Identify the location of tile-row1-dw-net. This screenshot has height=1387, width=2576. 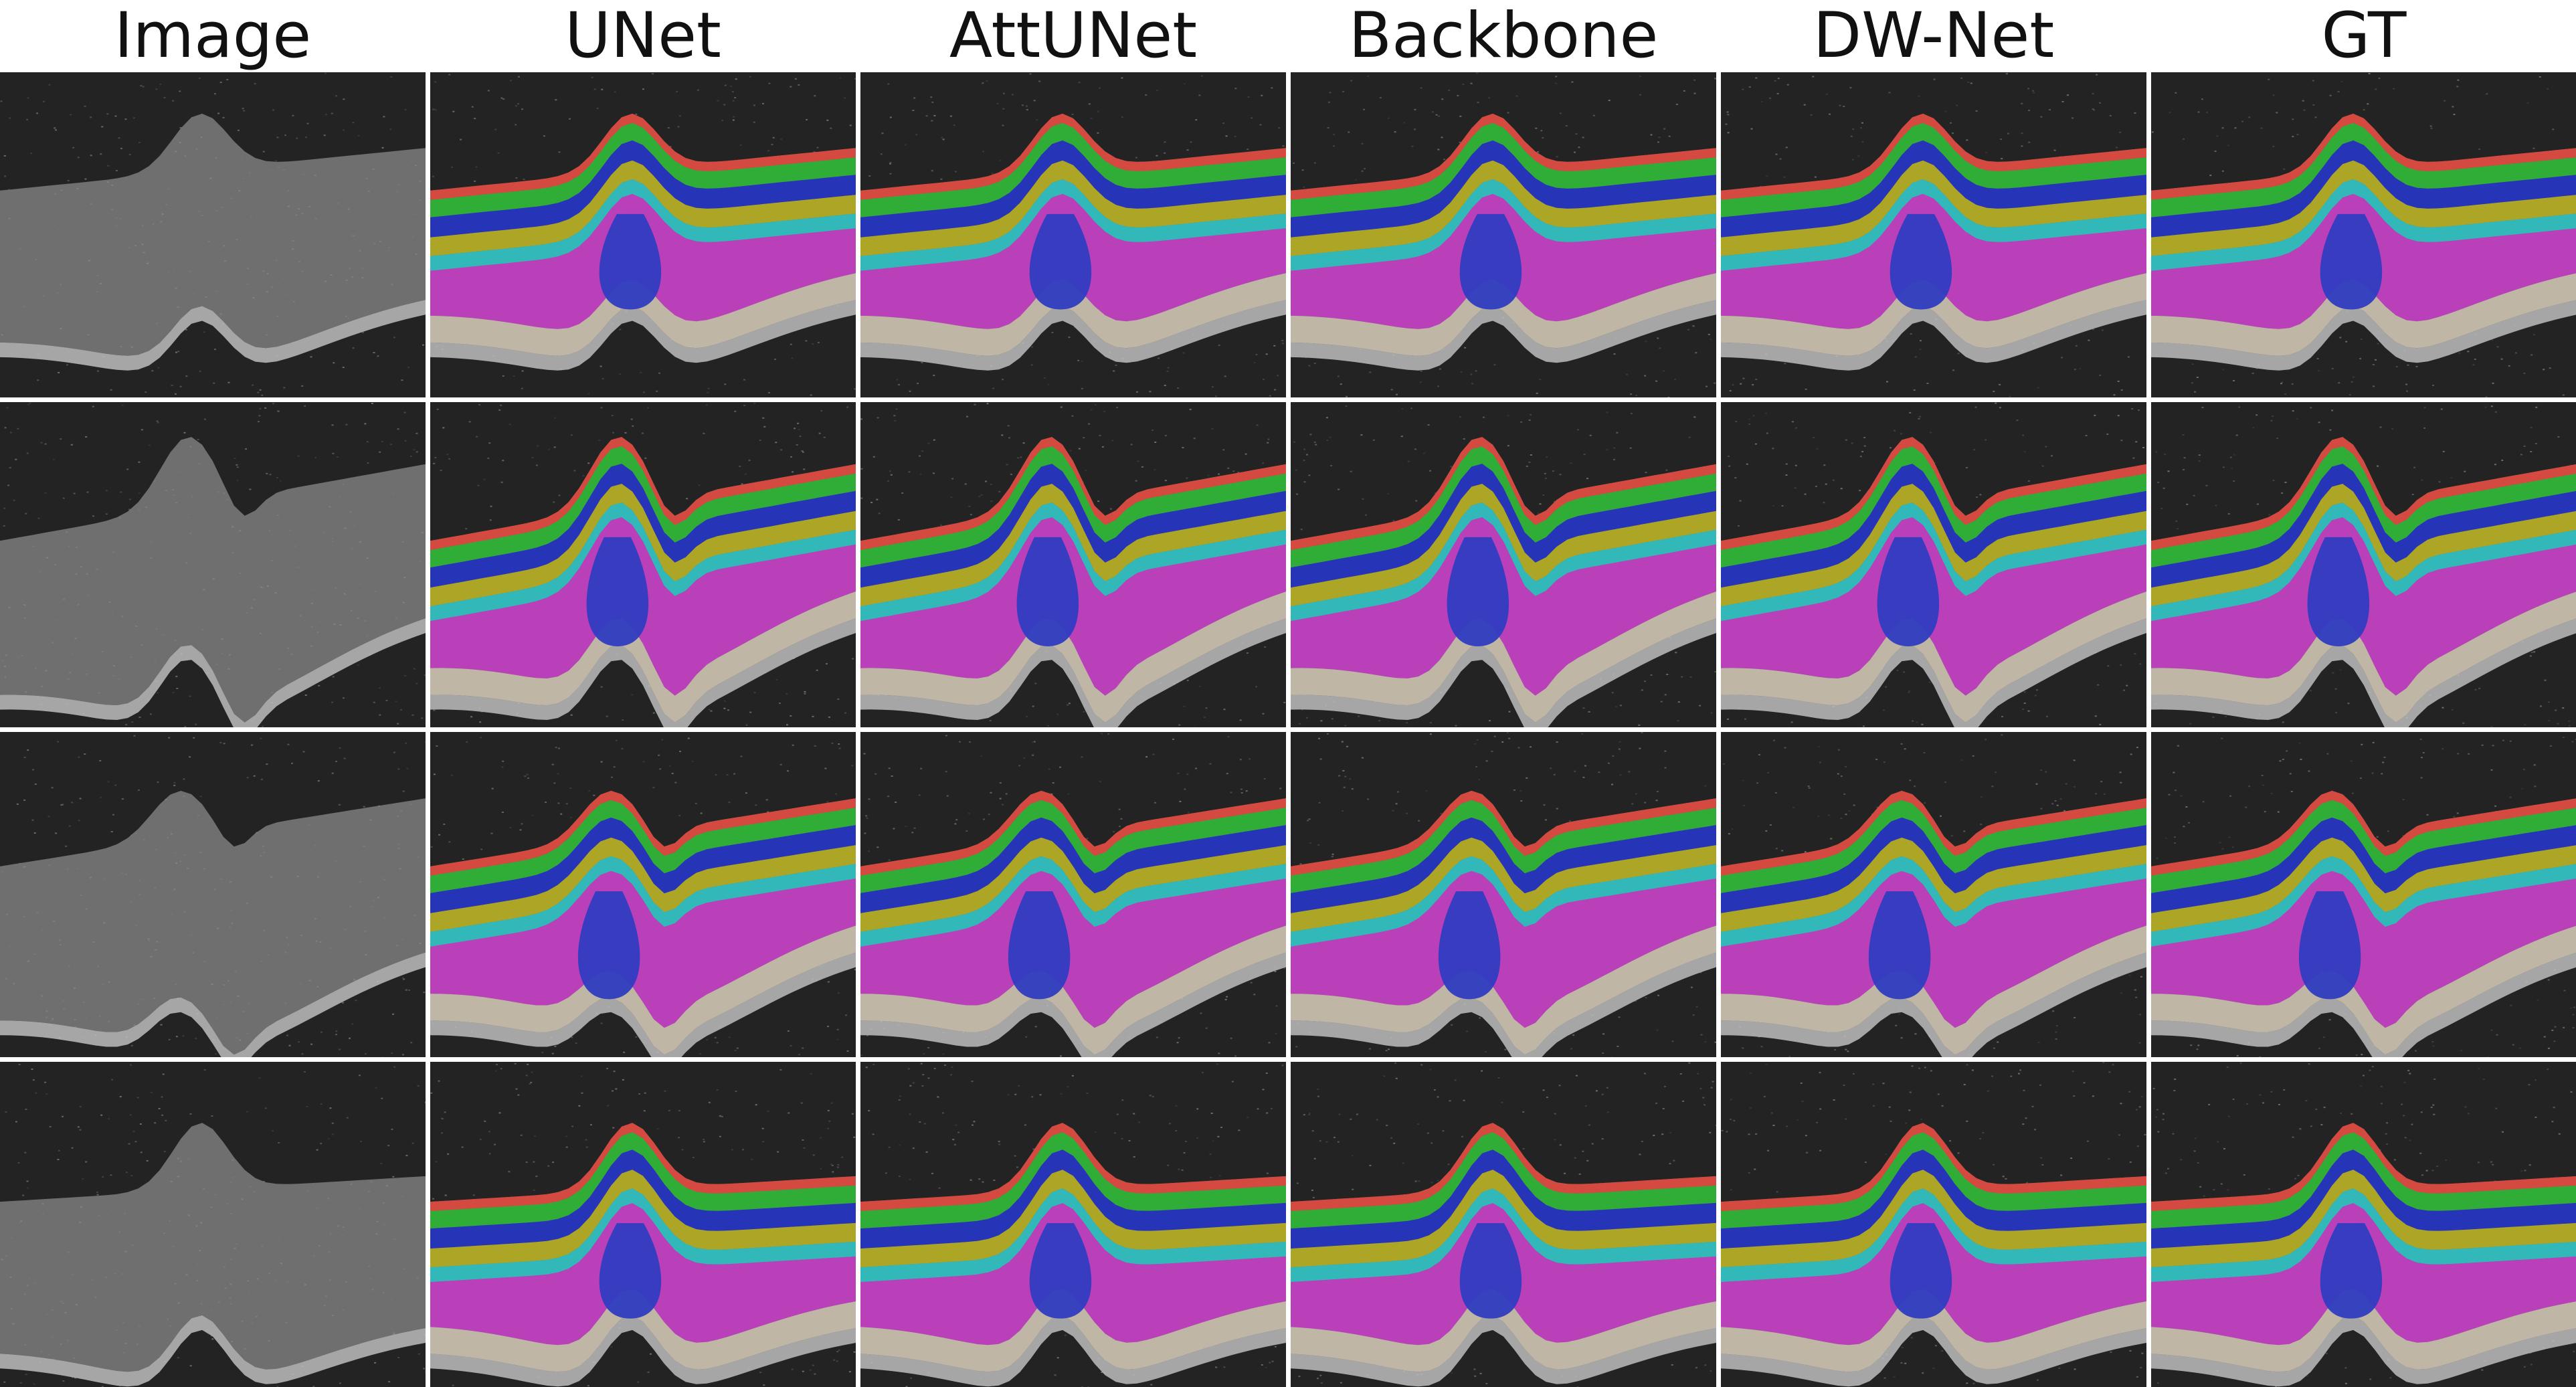
(1933, 235).